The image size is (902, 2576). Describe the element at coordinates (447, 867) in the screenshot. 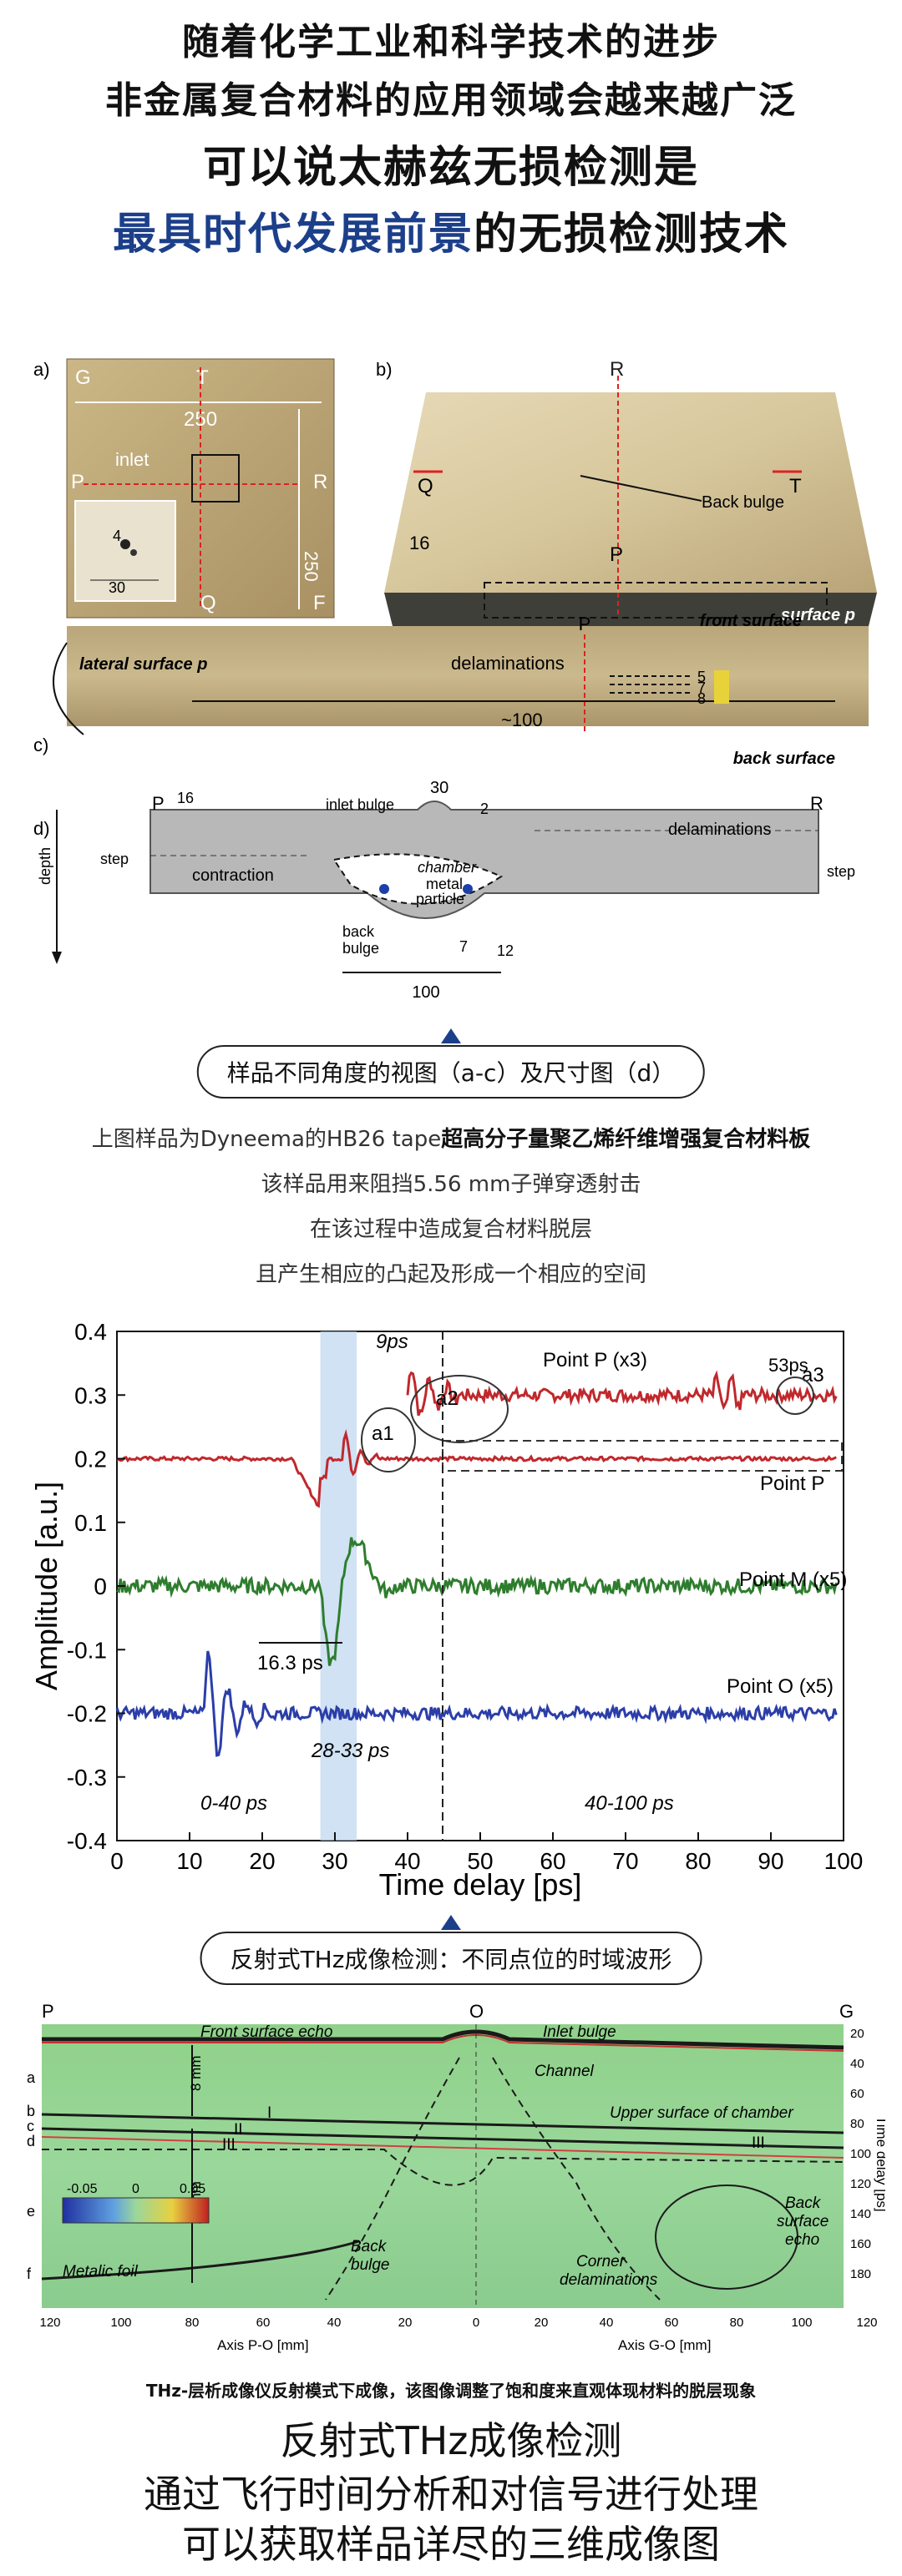

I see `d-chamber: chamber` at that location.